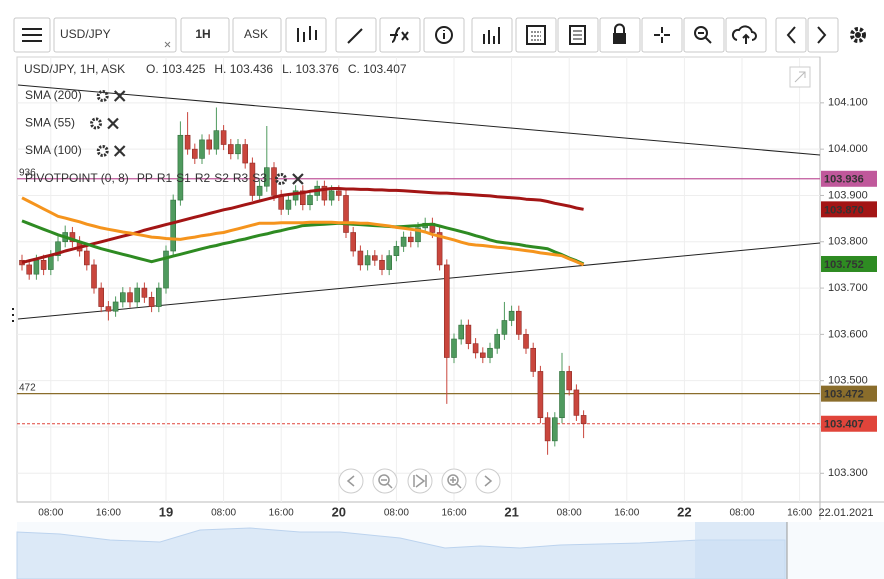 This screenshot has width=884, height=579. What do you see at coordinates (684, 511) in the screenshot?
I see `x-tick-label: 22` at bounding box center [684, 511].